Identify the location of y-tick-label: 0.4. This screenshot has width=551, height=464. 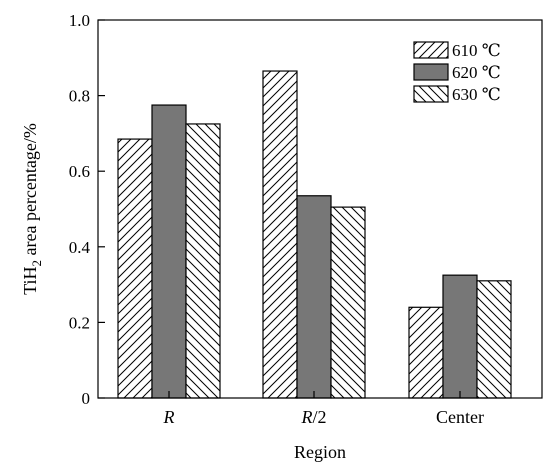
(80, 247).